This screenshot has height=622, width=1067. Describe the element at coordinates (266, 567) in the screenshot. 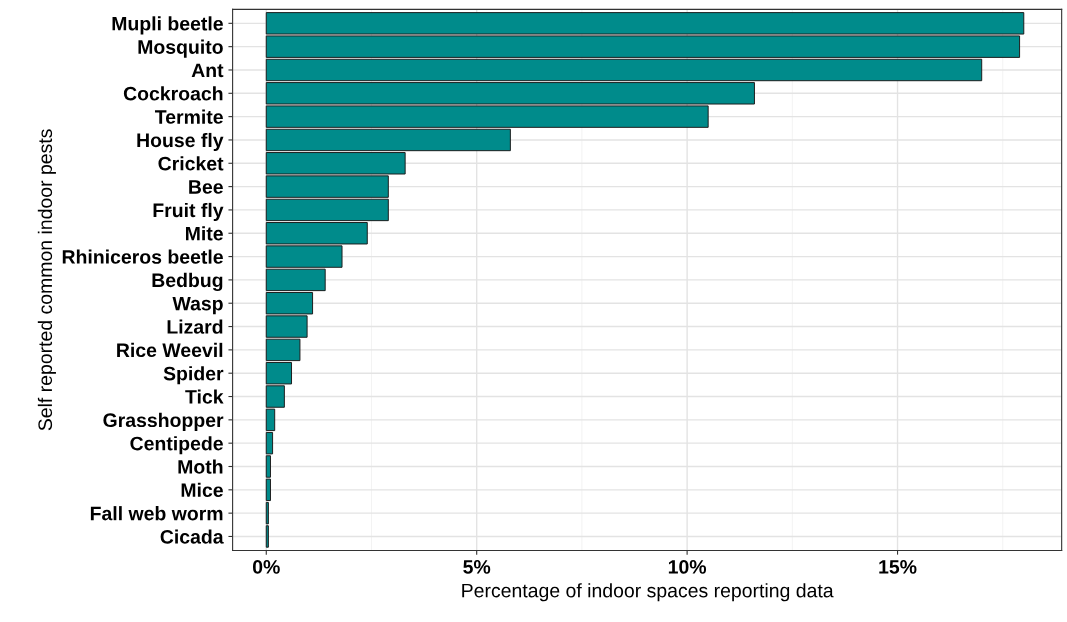

I see `x-tick-label: 0%` at that location.